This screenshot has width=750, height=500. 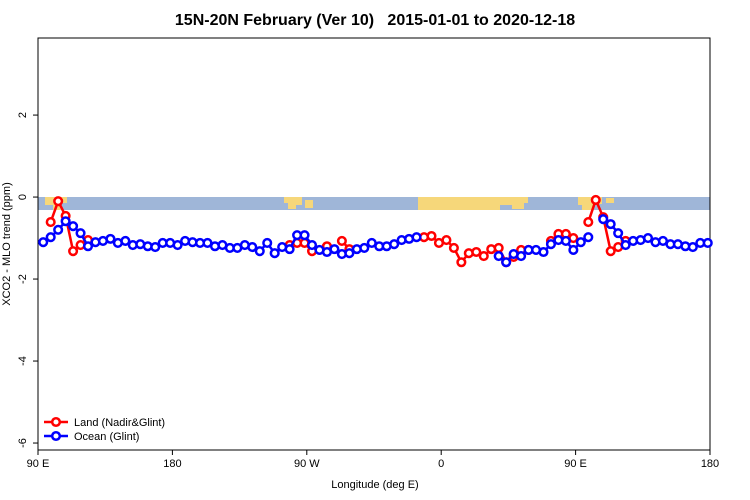 I want to click on y-tick-label: 0, so click(x=23, y=197).